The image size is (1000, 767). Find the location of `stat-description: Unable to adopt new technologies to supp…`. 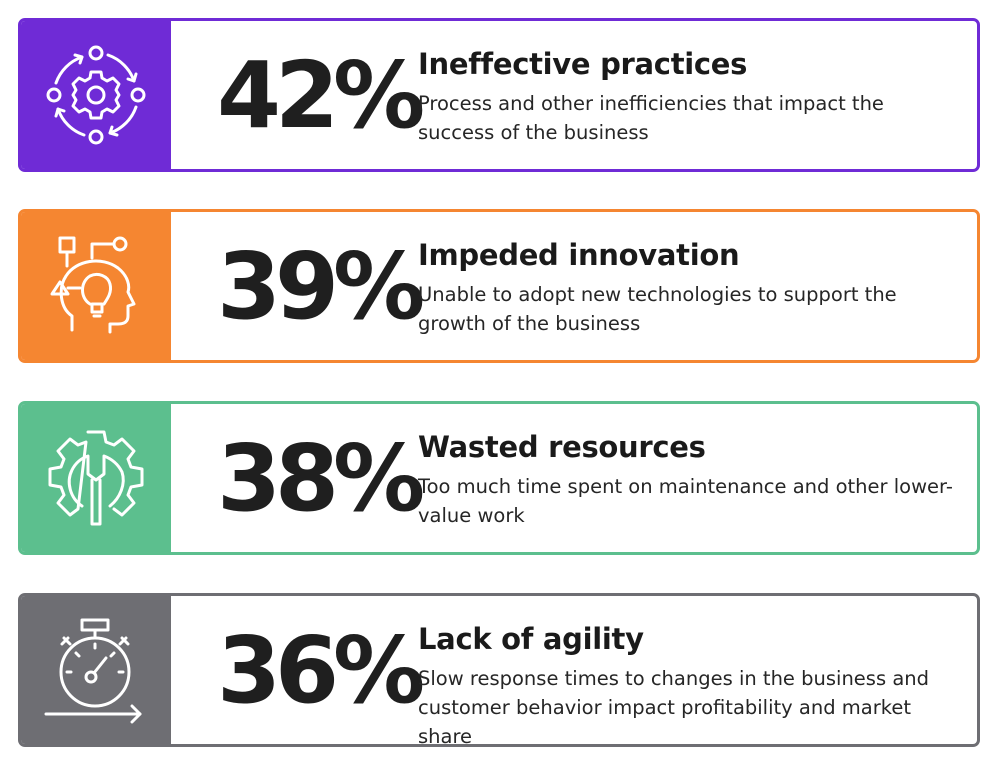

stat-description: Unable to adopt new technologies to supp… is located at coordinates (657, 309).